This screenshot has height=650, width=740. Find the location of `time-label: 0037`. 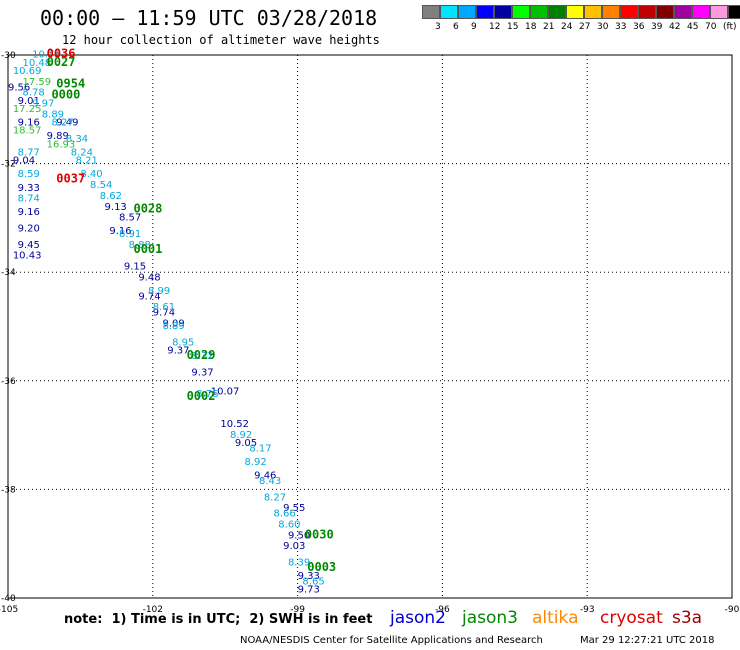

time-label: 0037 is located at coordinates (70, 179).